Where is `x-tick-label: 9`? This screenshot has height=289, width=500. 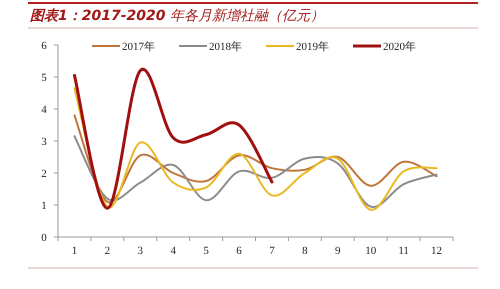 x-tick-label: 9 is located at coordinates (338, 251).